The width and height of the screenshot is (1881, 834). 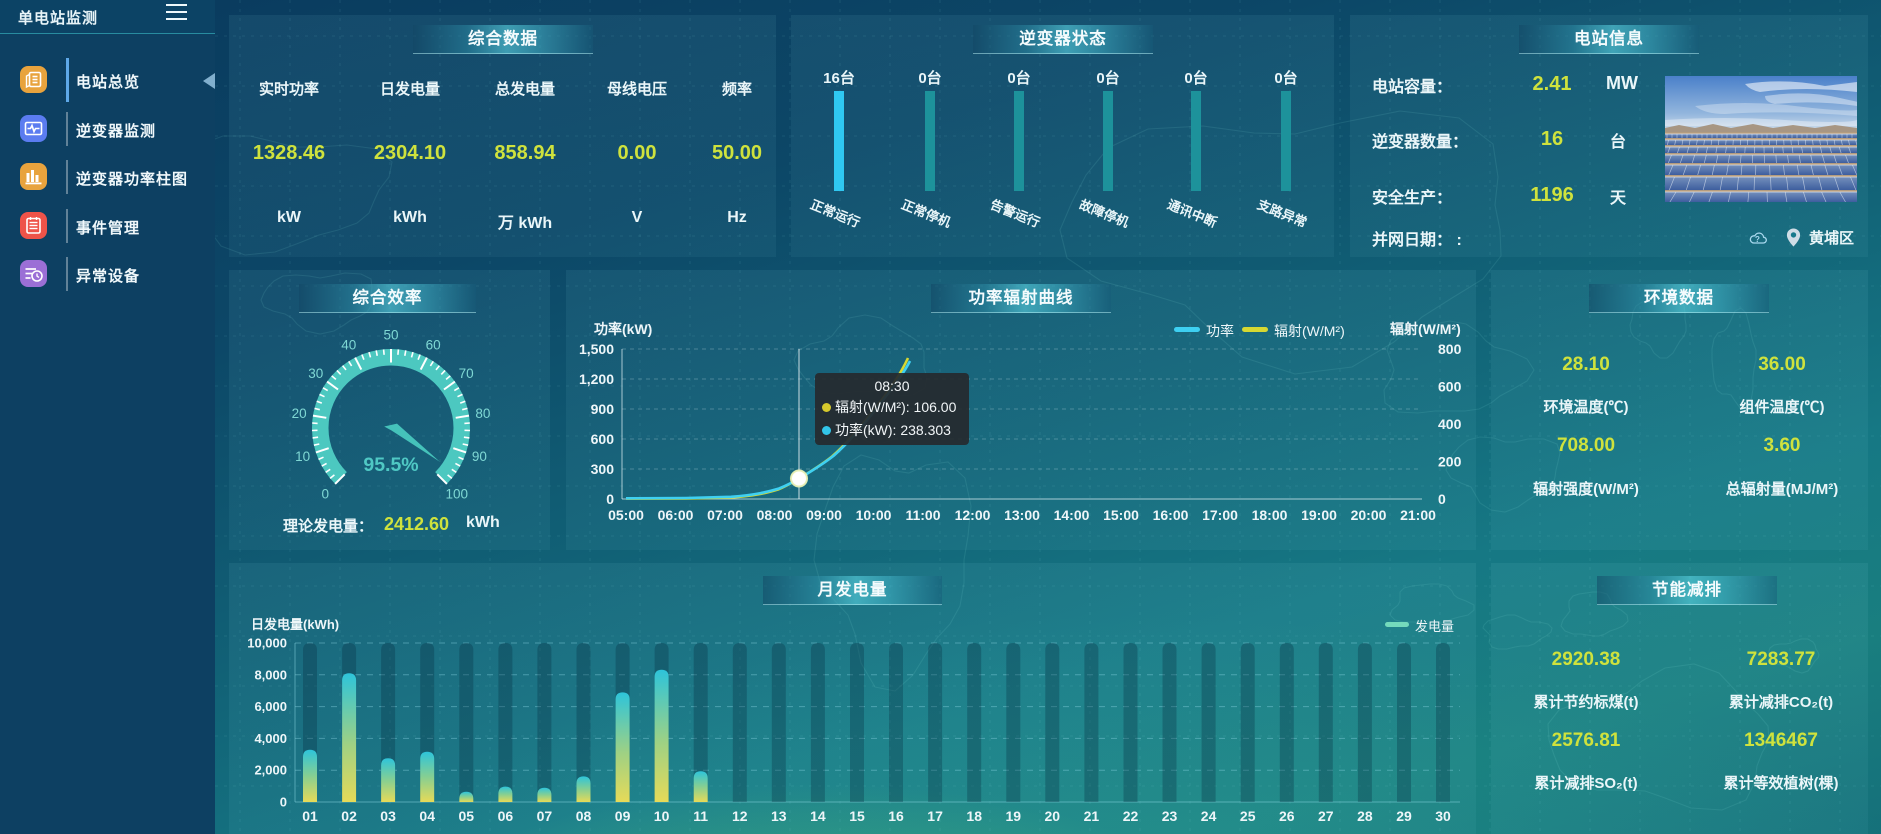 I want to click on svg-text: 16:00, so click(x=1171, y=515).